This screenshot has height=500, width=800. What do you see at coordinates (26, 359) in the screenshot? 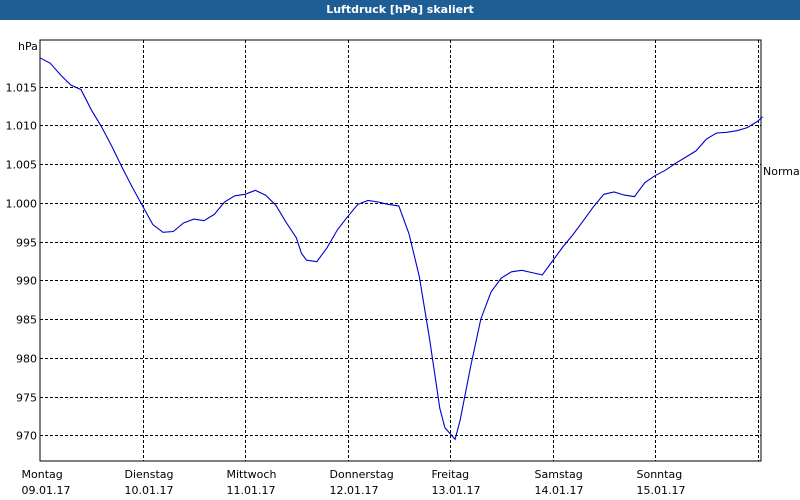
I see `y-tick-label: 980` at bounding box center [26, 359].